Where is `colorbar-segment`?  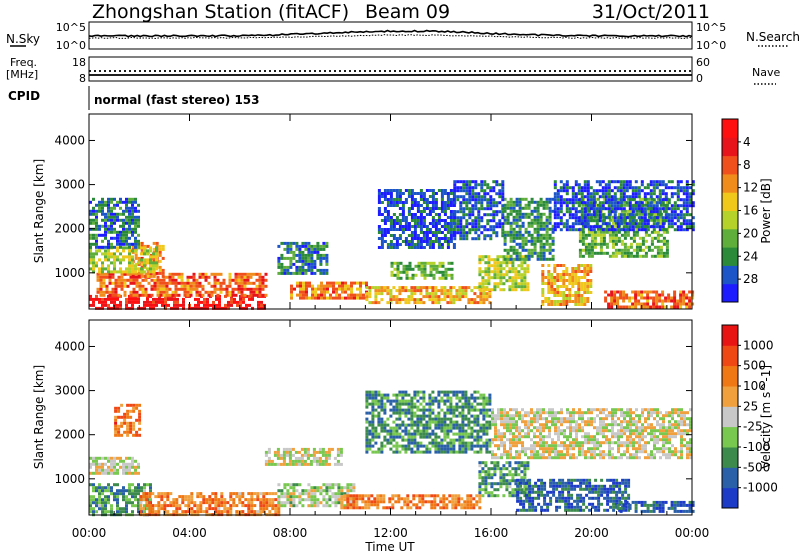 colorbar-segment is located at coordinates (730, 293).